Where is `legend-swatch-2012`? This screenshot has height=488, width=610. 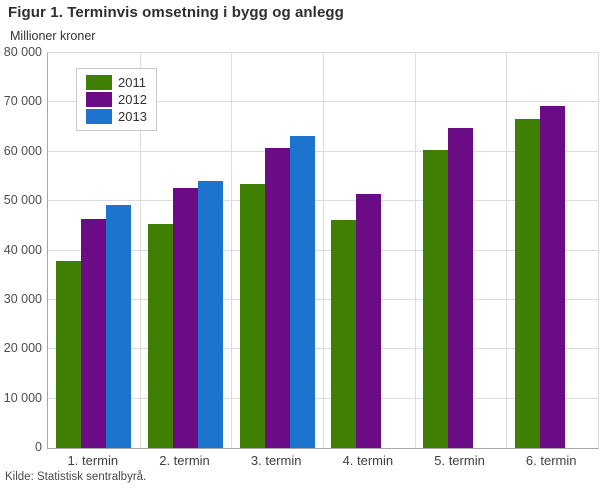
legend-swatch-2012 is located at coordinates (99, 99).